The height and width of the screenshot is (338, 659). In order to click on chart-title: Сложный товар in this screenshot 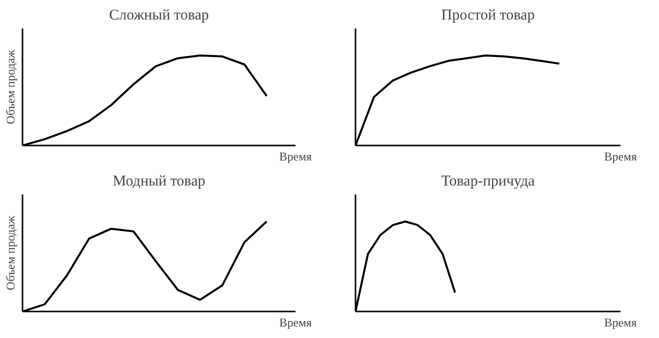, I will do `click(159, 16)`.